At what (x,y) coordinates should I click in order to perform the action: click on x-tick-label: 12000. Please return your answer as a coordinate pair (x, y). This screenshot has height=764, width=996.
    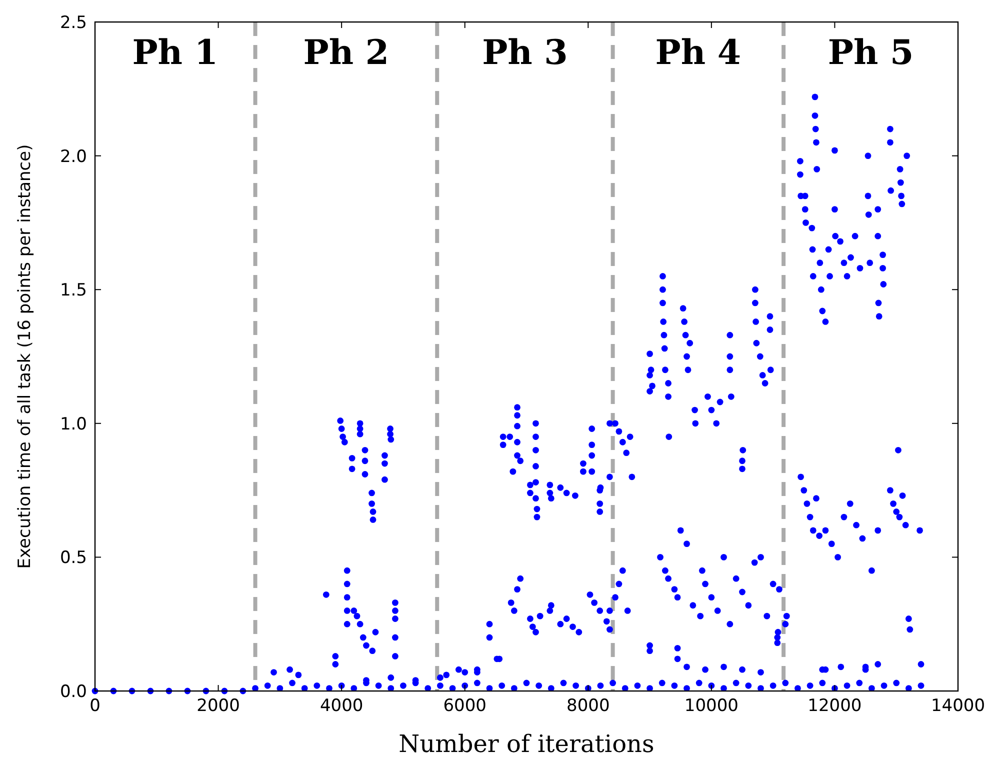
    Looking at the image, I should click on (835, 706).